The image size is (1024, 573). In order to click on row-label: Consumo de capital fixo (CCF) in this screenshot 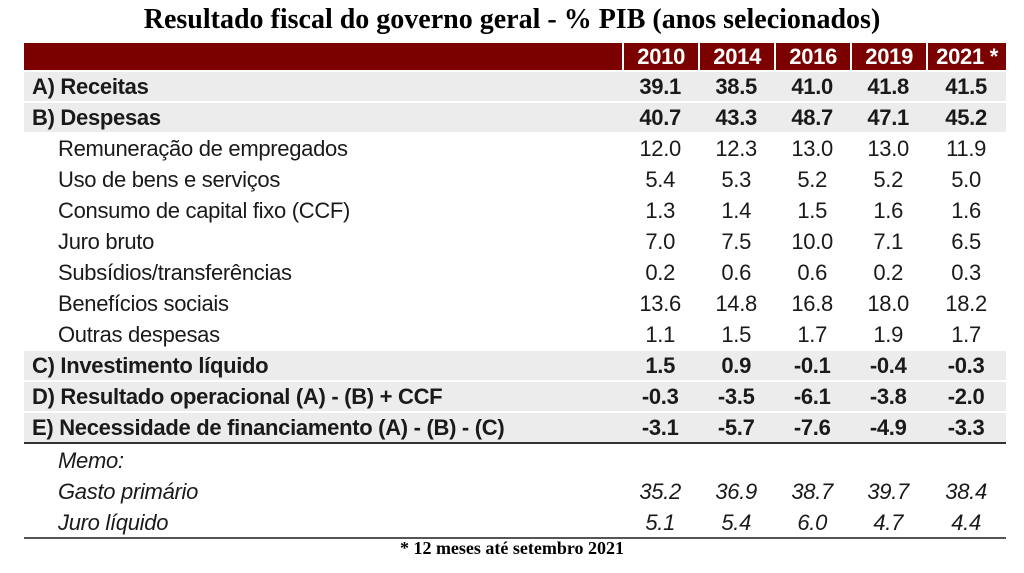, I will do `click(204, 210)`.